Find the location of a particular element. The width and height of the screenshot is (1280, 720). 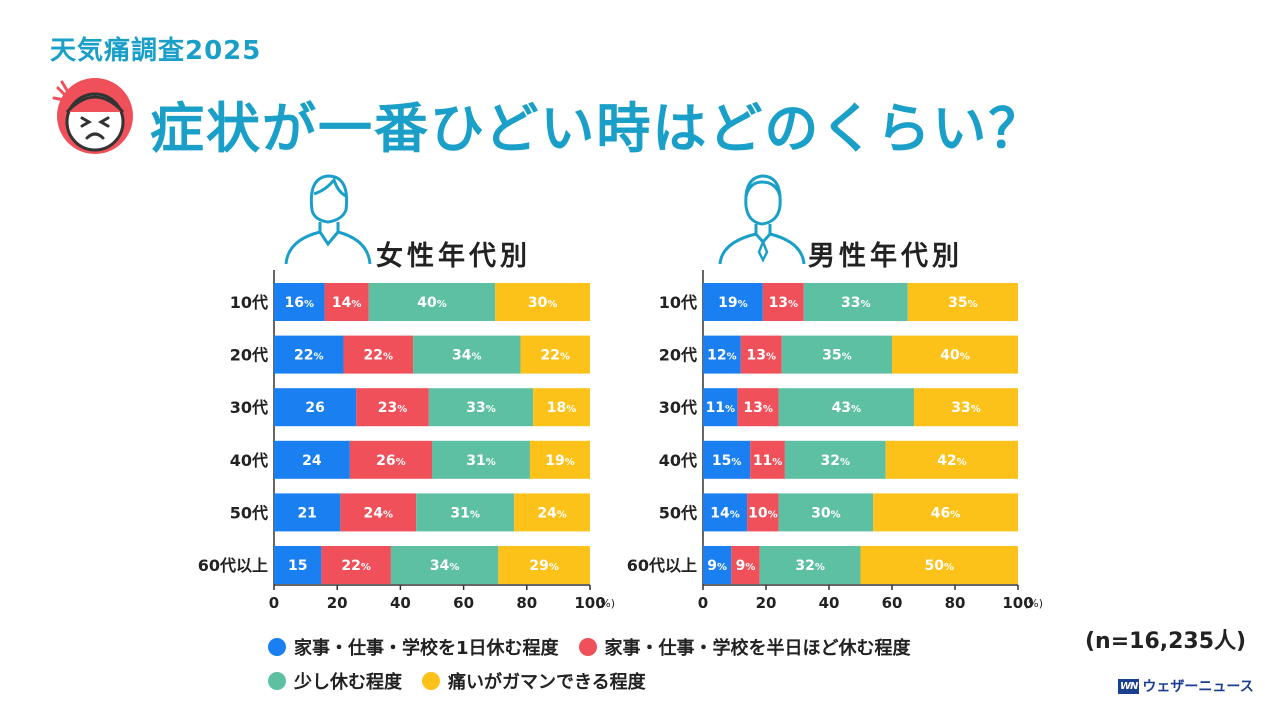

female-category-label: 10代 is located at coordinates (249, 302).